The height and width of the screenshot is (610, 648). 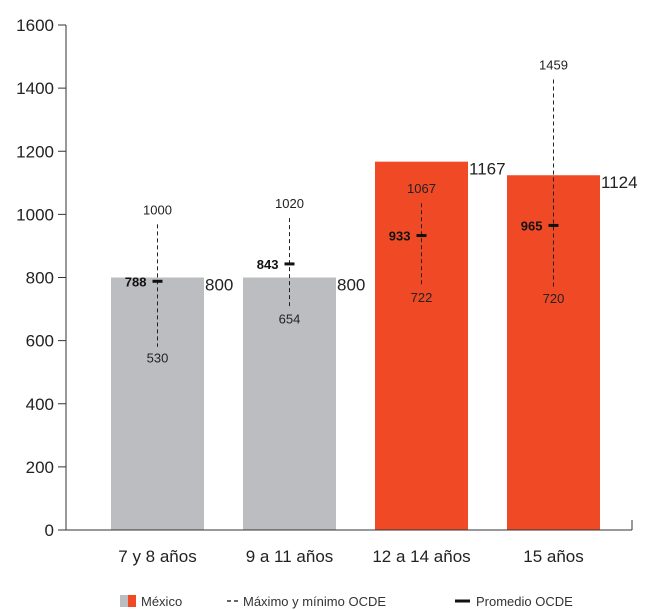 I want to click on x-category-label: 15 años, so click(x=553, y=556).